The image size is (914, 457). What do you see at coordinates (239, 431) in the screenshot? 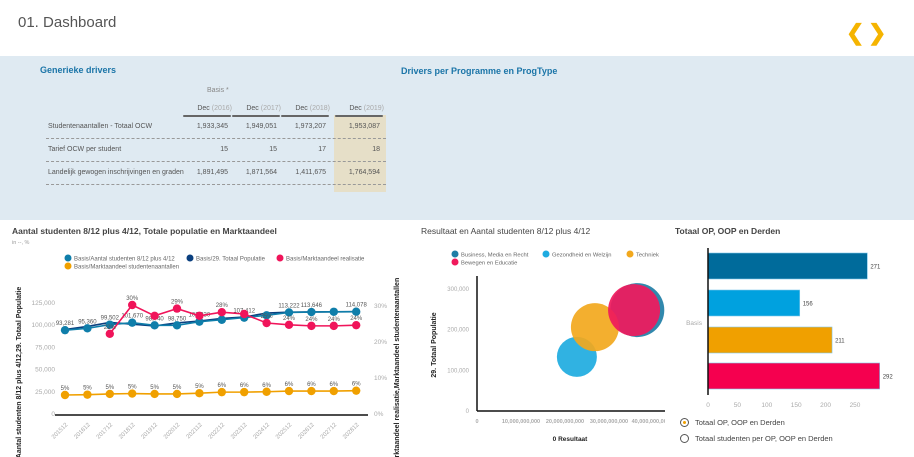
I see `x-tick-label: 202312` at bounding box center [239, 431].